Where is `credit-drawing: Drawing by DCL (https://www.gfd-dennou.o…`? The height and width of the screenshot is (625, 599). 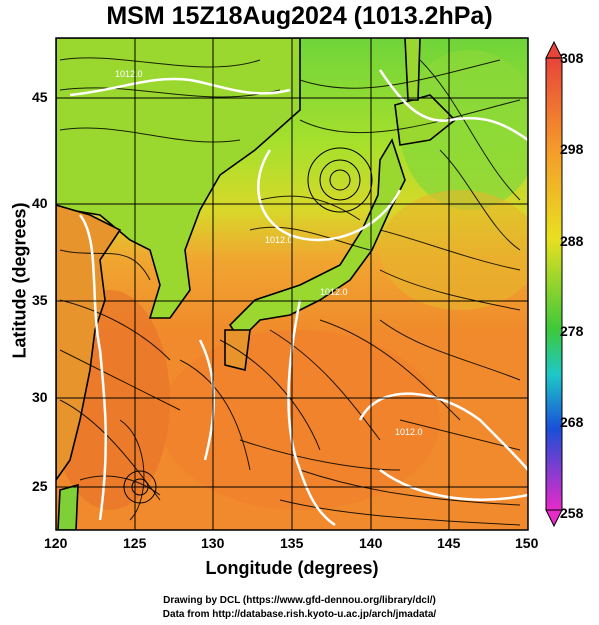
credit-drawing: Drawing by DCL (https://www.gfd-dennou.o… is located at coordinates (299, 600).